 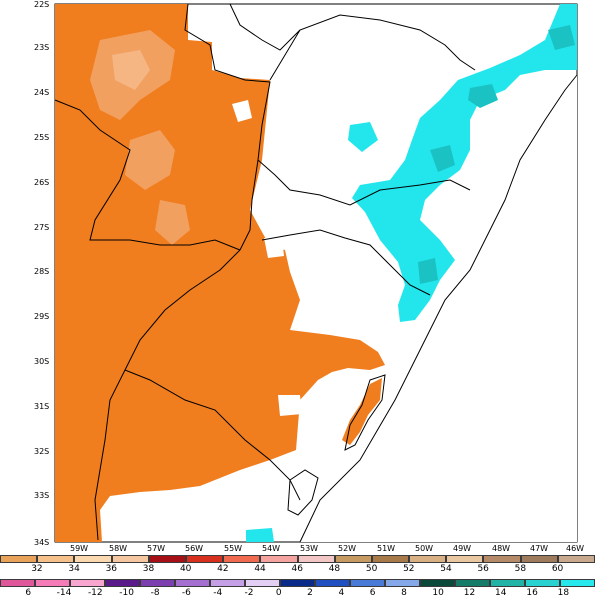 What do you see at coordinates (223, 569) in the screenshot?
I see `legend-top-label: 42` at bounding box center [223, 569].